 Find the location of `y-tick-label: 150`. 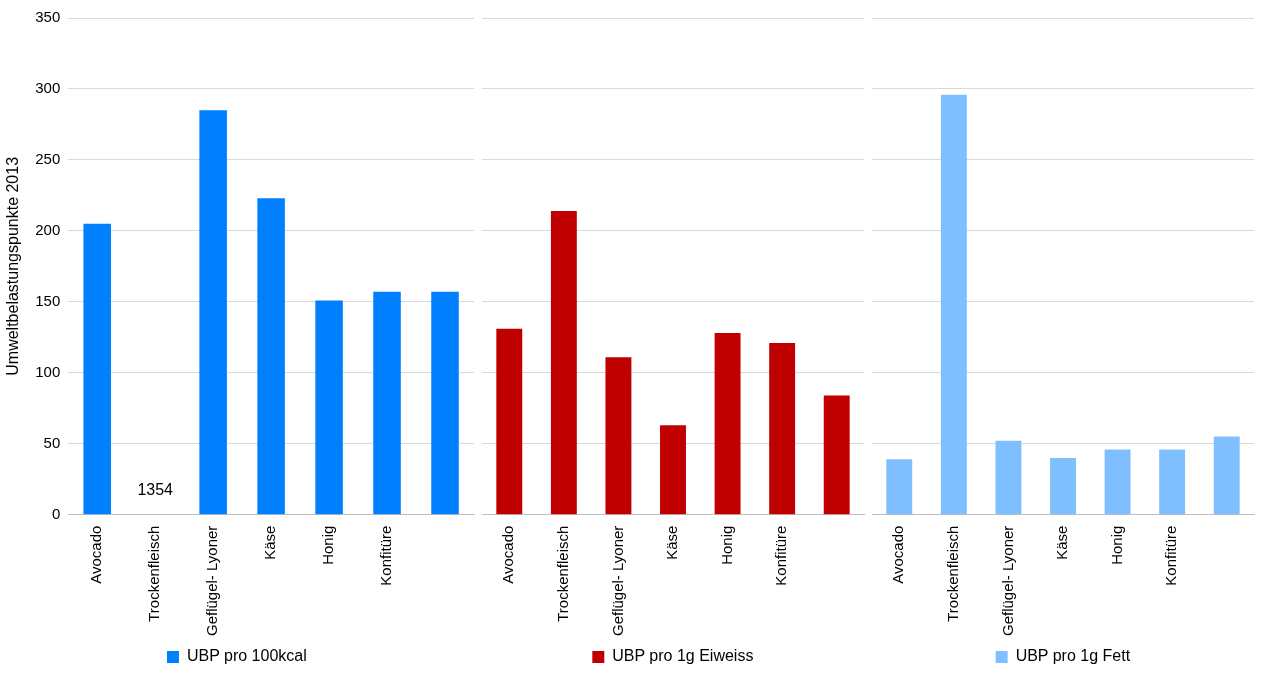

y-tick-label: 150 is located at coordinates (48, 300).